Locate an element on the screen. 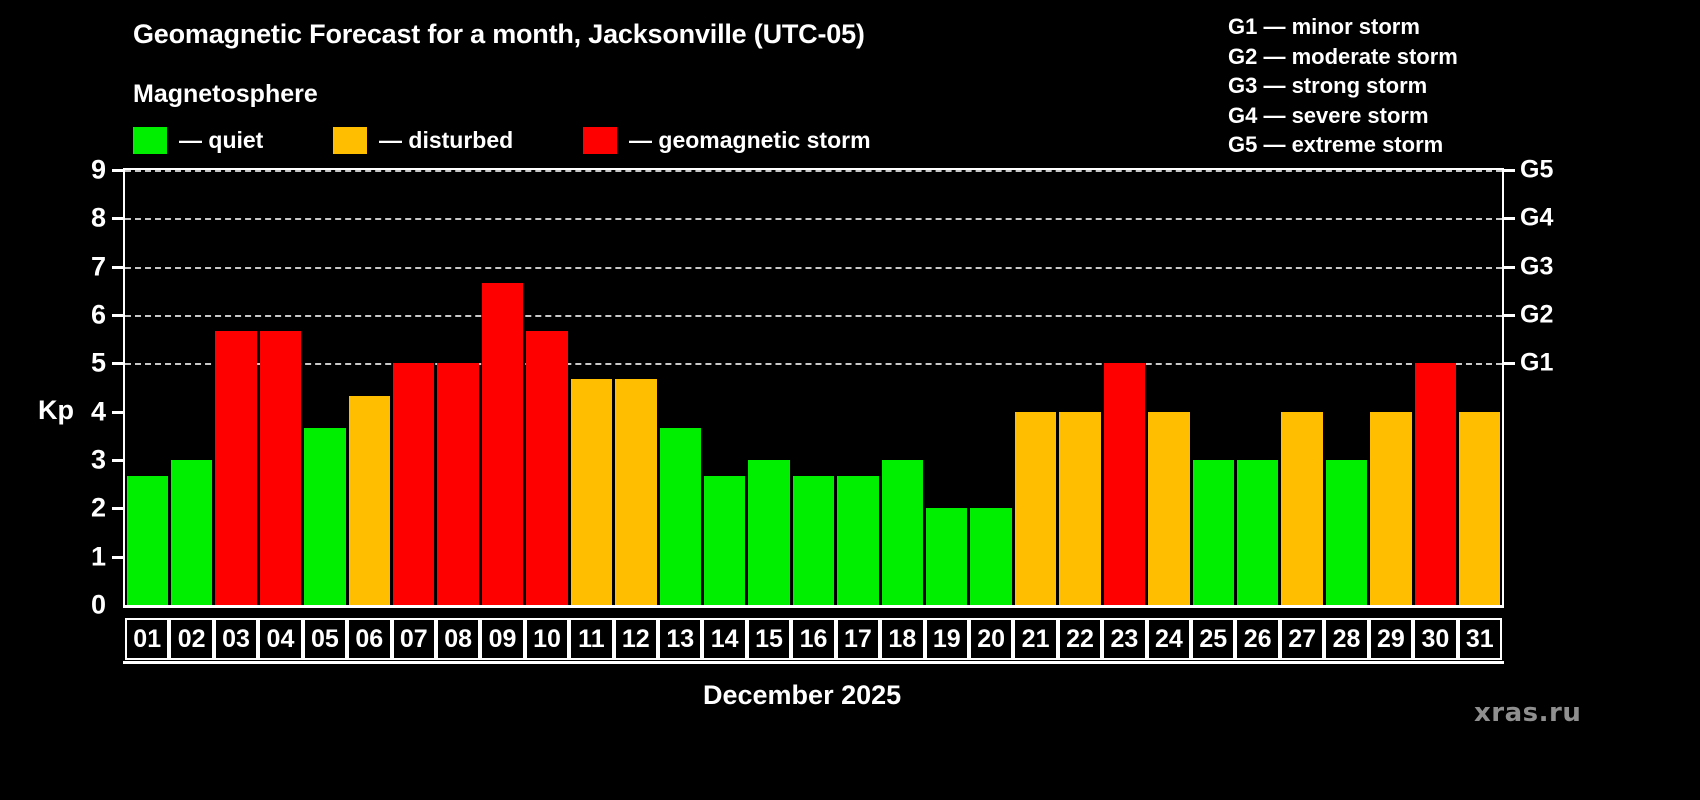  g-tick-G2 is located at coordinates (1509, 315).